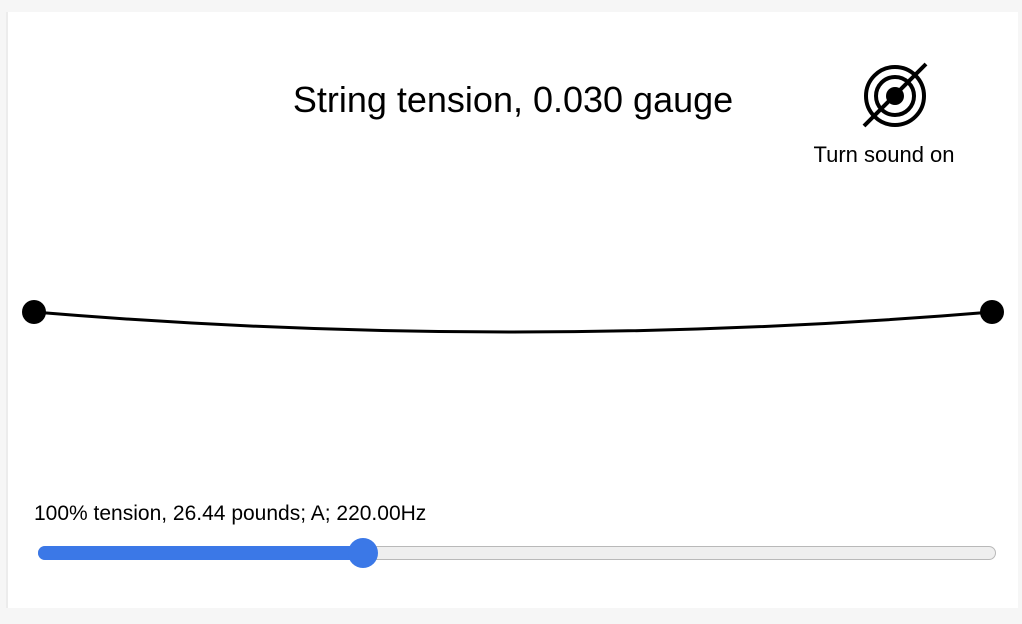 Image resolution: width=1022 pixels, height=624 pixels. I want to click on sound-toggle-label: Turn sound on, so click(884, 154).